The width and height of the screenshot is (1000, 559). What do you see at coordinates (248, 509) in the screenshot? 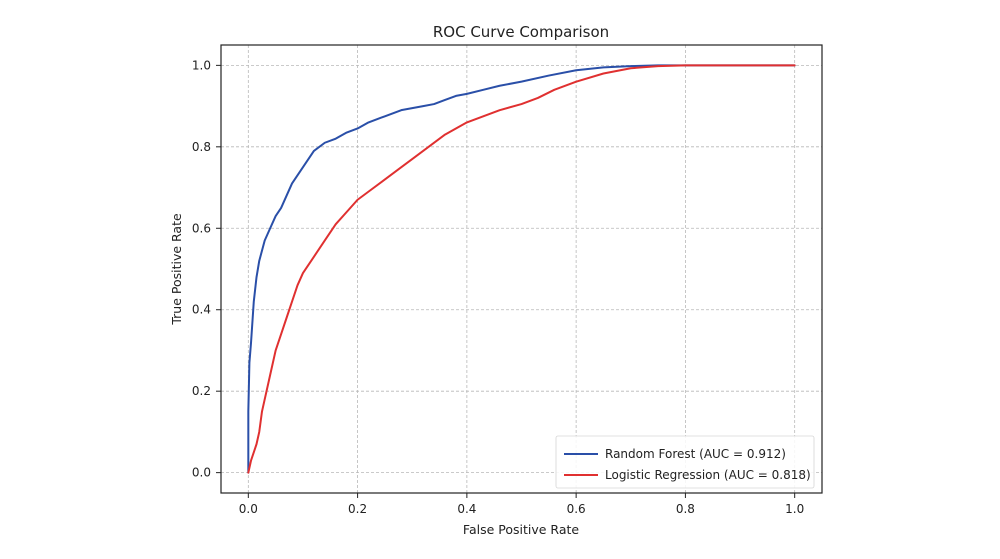
I see `x-tick-label: 0.0` at bounding box center [248, 509].